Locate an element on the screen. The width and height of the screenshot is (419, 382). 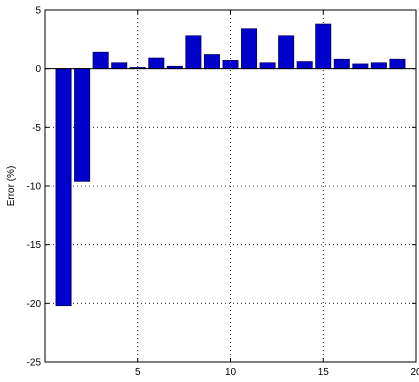
y-tick-label--15: -15 is located at coordinates (34, 245).